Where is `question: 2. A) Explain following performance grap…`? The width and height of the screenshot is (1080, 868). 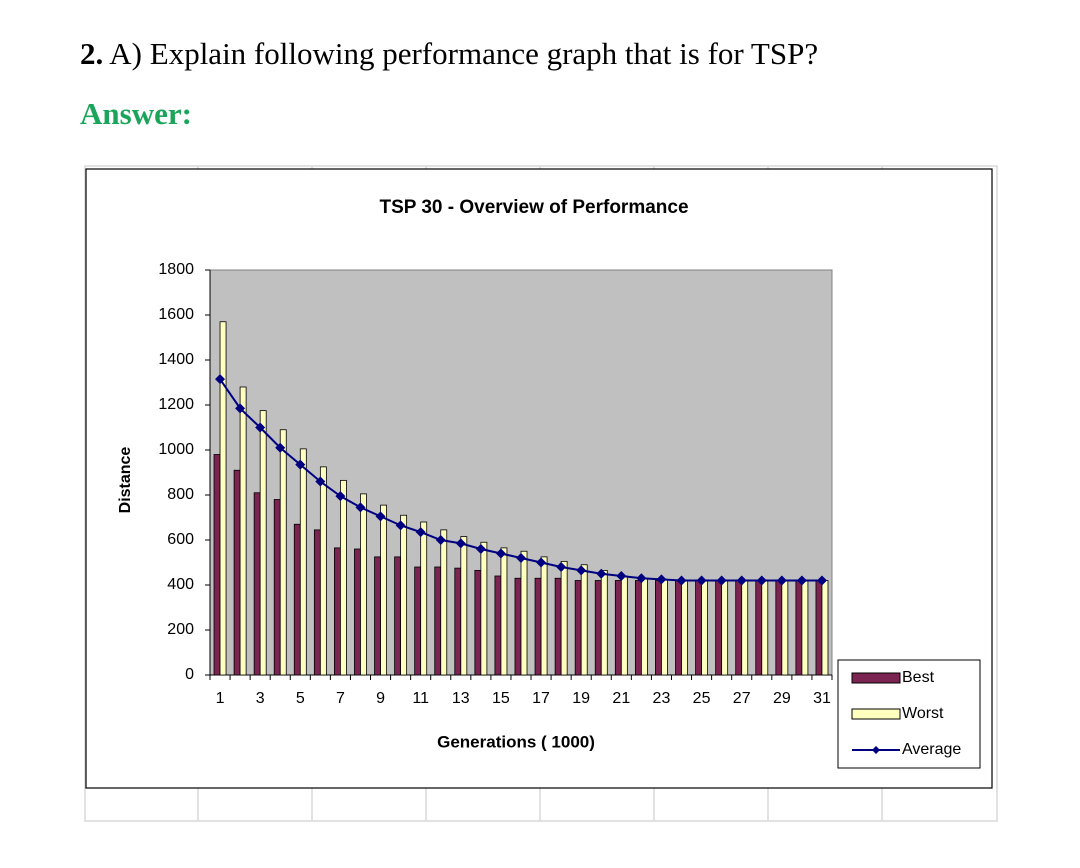
question: 2. A) Explain following performance grap… is located at coordinates (449, 54).